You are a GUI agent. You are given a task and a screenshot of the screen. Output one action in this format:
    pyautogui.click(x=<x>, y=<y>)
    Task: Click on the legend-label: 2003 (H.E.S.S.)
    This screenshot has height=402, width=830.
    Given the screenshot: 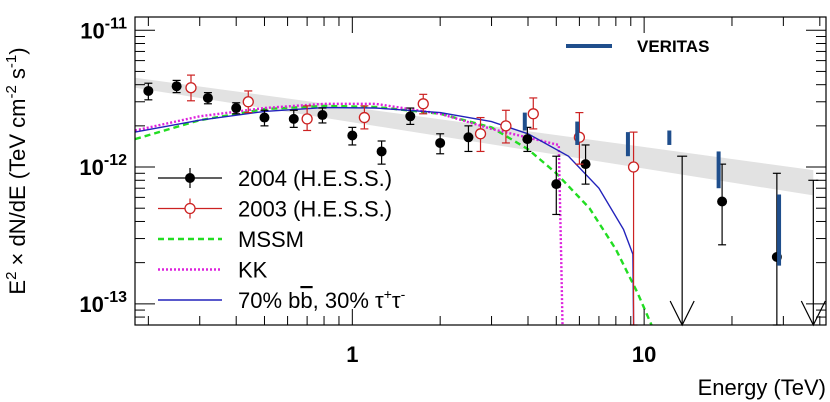 What is the action you would take?
    pyautogui.click(x=315, y=209)
    